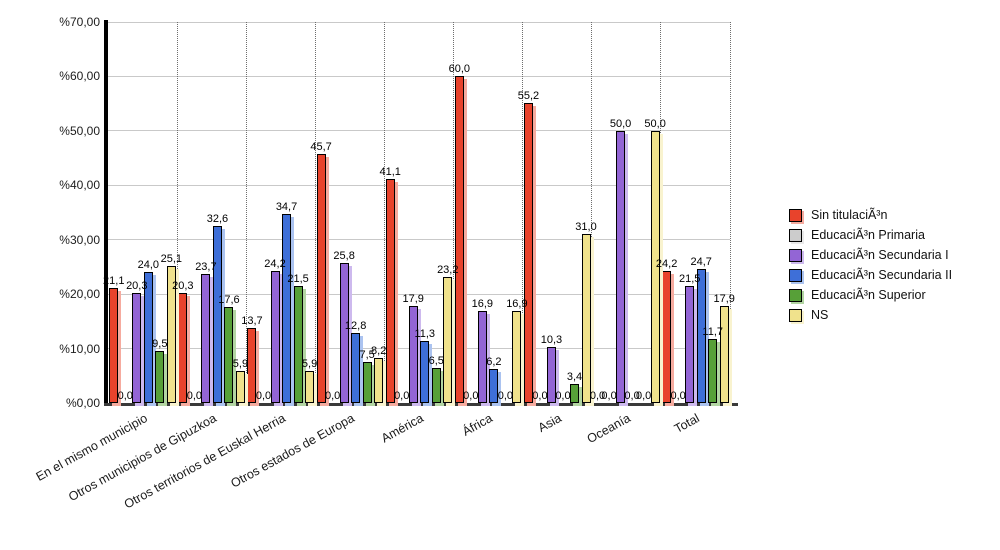 This screenshot has width=1000, height=550. I want to click on value-label: 23,7, so click(206, 267).